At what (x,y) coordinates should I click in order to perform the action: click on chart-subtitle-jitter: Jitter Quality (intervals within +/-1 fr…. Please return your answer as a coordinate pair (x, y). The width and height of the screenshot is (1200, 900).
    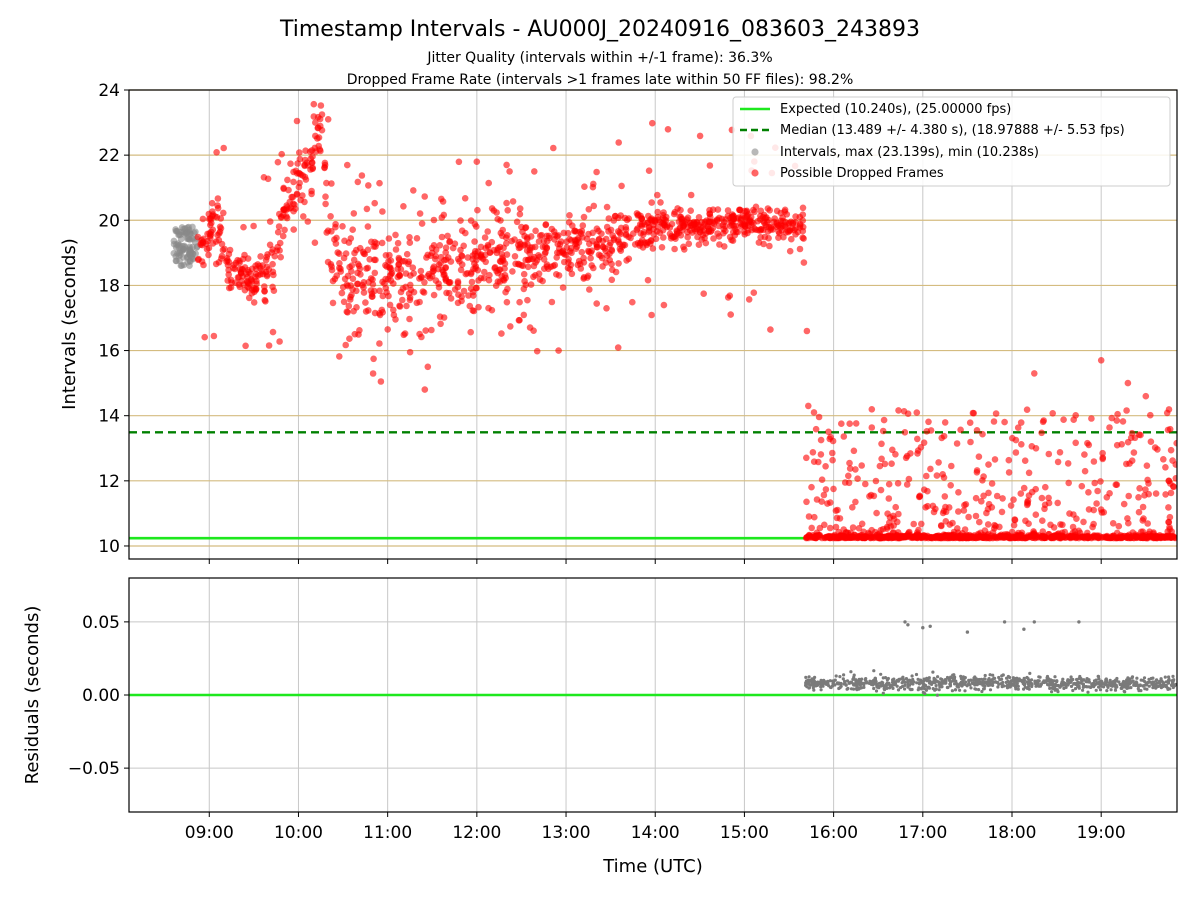
    Looking at the image, I should click on (599, 58).